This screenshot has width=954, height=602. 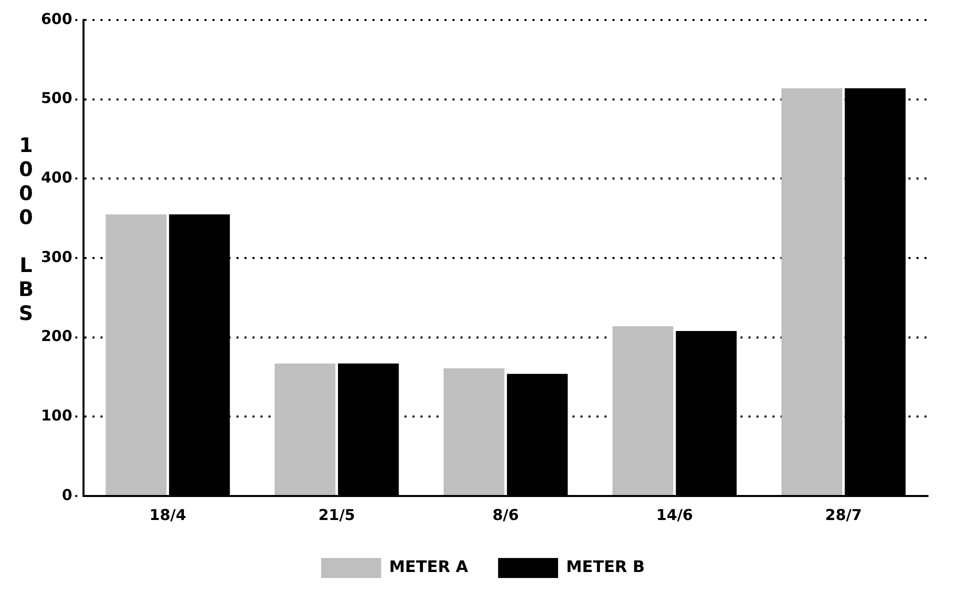 I want to click on y-axis-title: 1000 LBS, so click(x=25, y=228).